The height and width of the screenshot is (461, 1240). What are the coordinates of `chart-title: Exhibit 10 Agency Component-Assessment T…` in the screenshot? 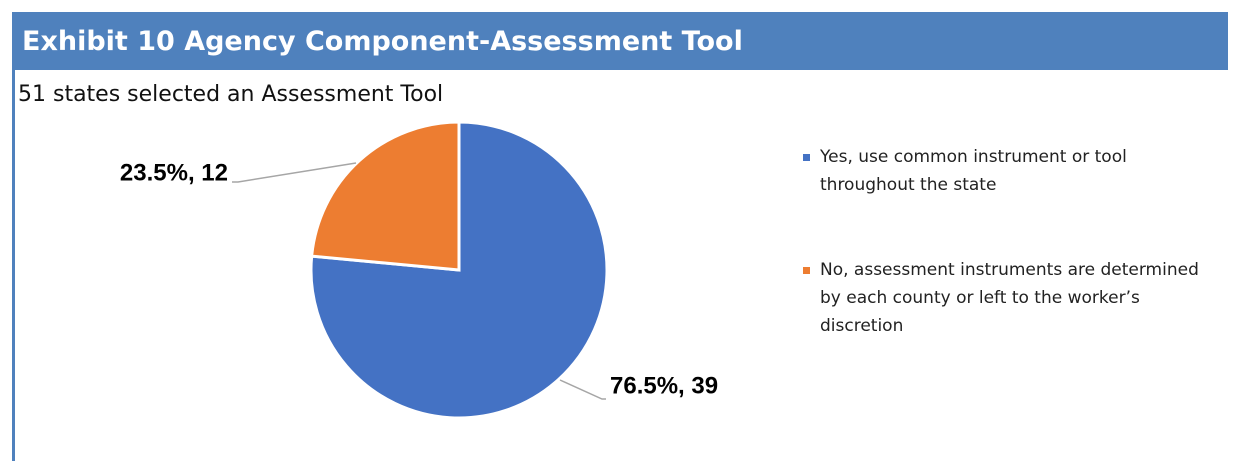 It's located at (620, 41).